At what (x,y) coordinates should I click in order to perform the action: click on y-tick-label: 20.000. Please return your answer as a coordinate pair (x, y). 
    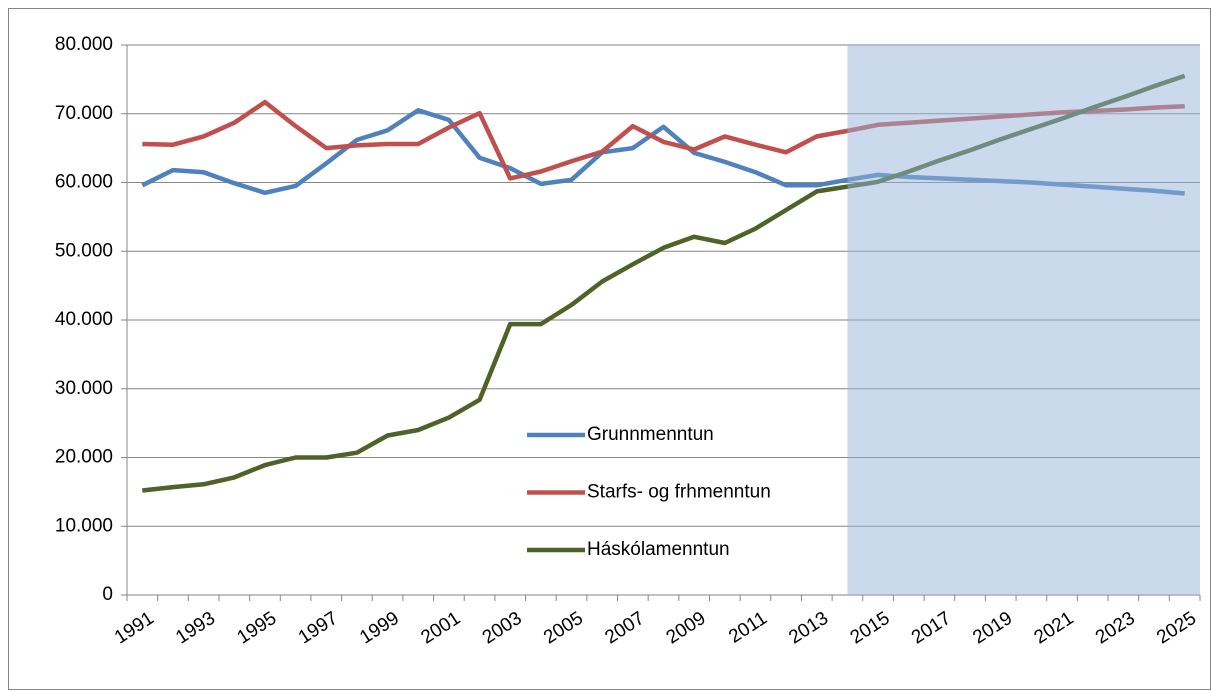
    Looking at the image, I should click on (84, 457).